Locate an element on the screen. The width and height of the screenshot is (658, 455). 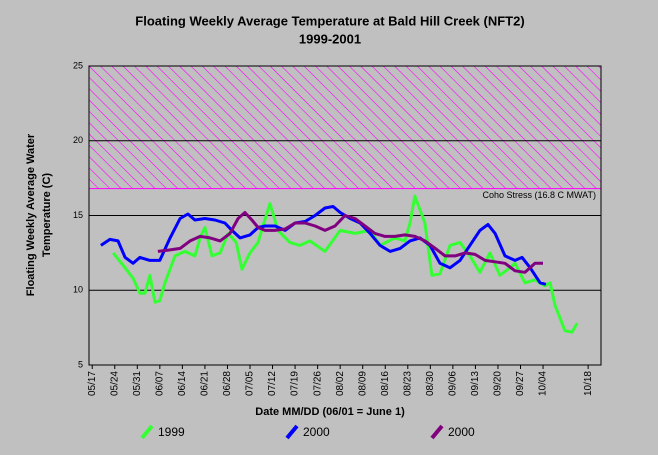
y-tick-label: 15 is located at coordinates (78, 215).